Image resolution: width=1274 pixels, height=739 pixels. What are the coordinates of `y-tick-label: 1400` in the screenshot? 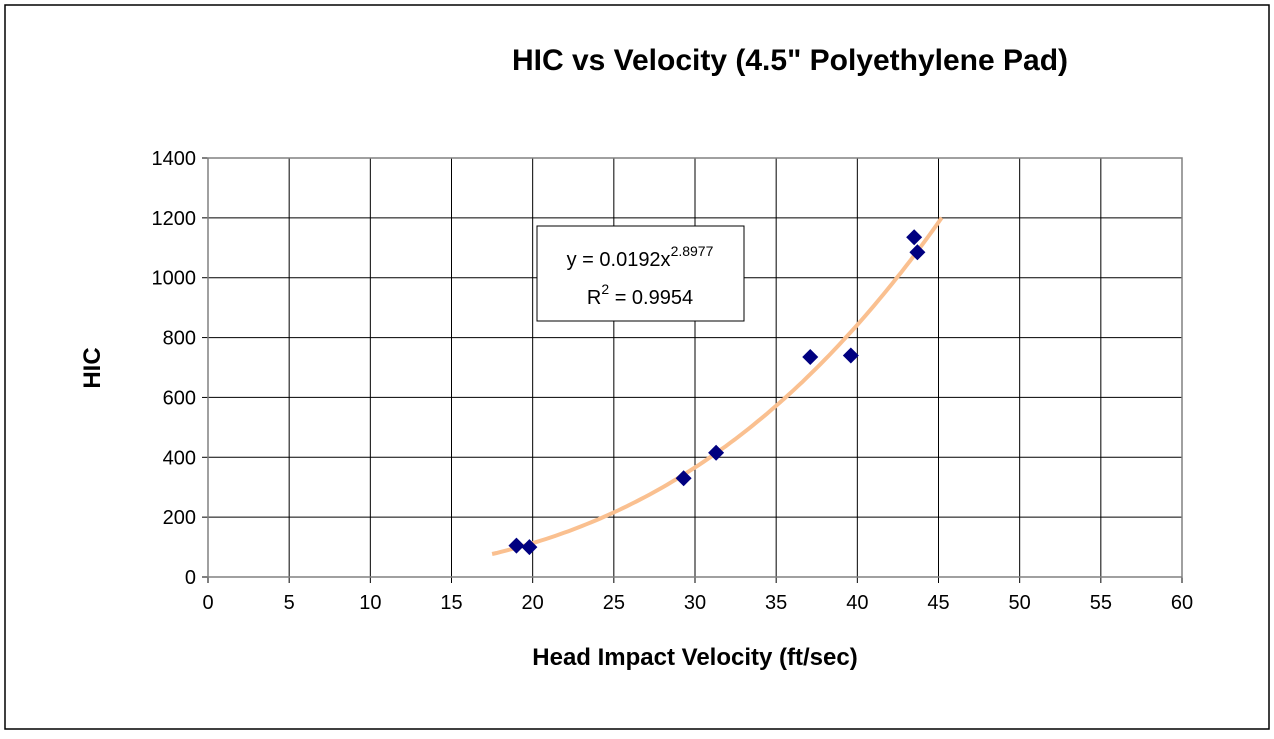 It's located at (174, 159).